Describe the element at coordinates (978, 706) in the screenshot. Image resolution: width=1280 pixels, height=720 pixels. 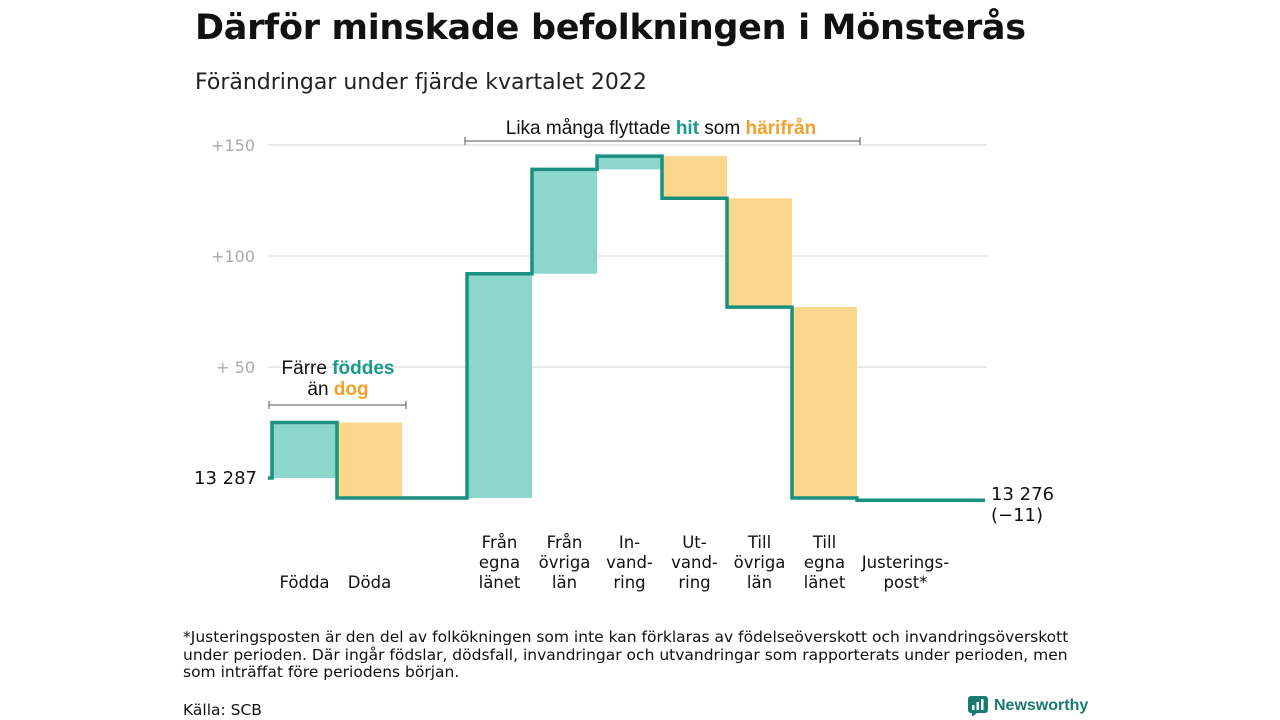
I see `bar-chart-logo-icon` at that location.